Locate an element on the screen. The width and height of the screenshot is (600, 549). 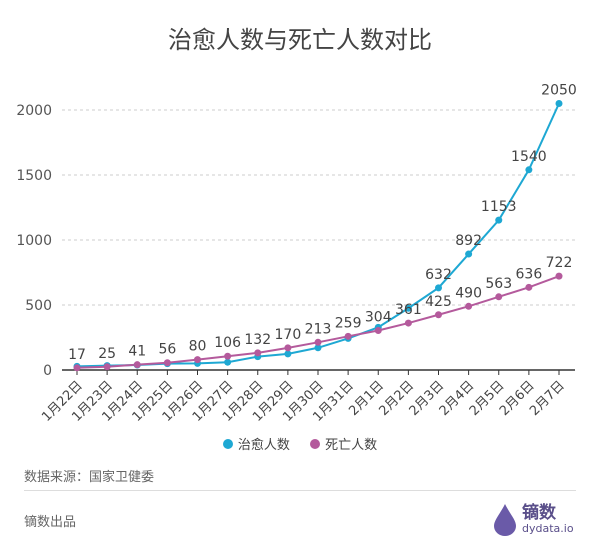
y-tick-label: 1500 is located at coordinates (34, 176).